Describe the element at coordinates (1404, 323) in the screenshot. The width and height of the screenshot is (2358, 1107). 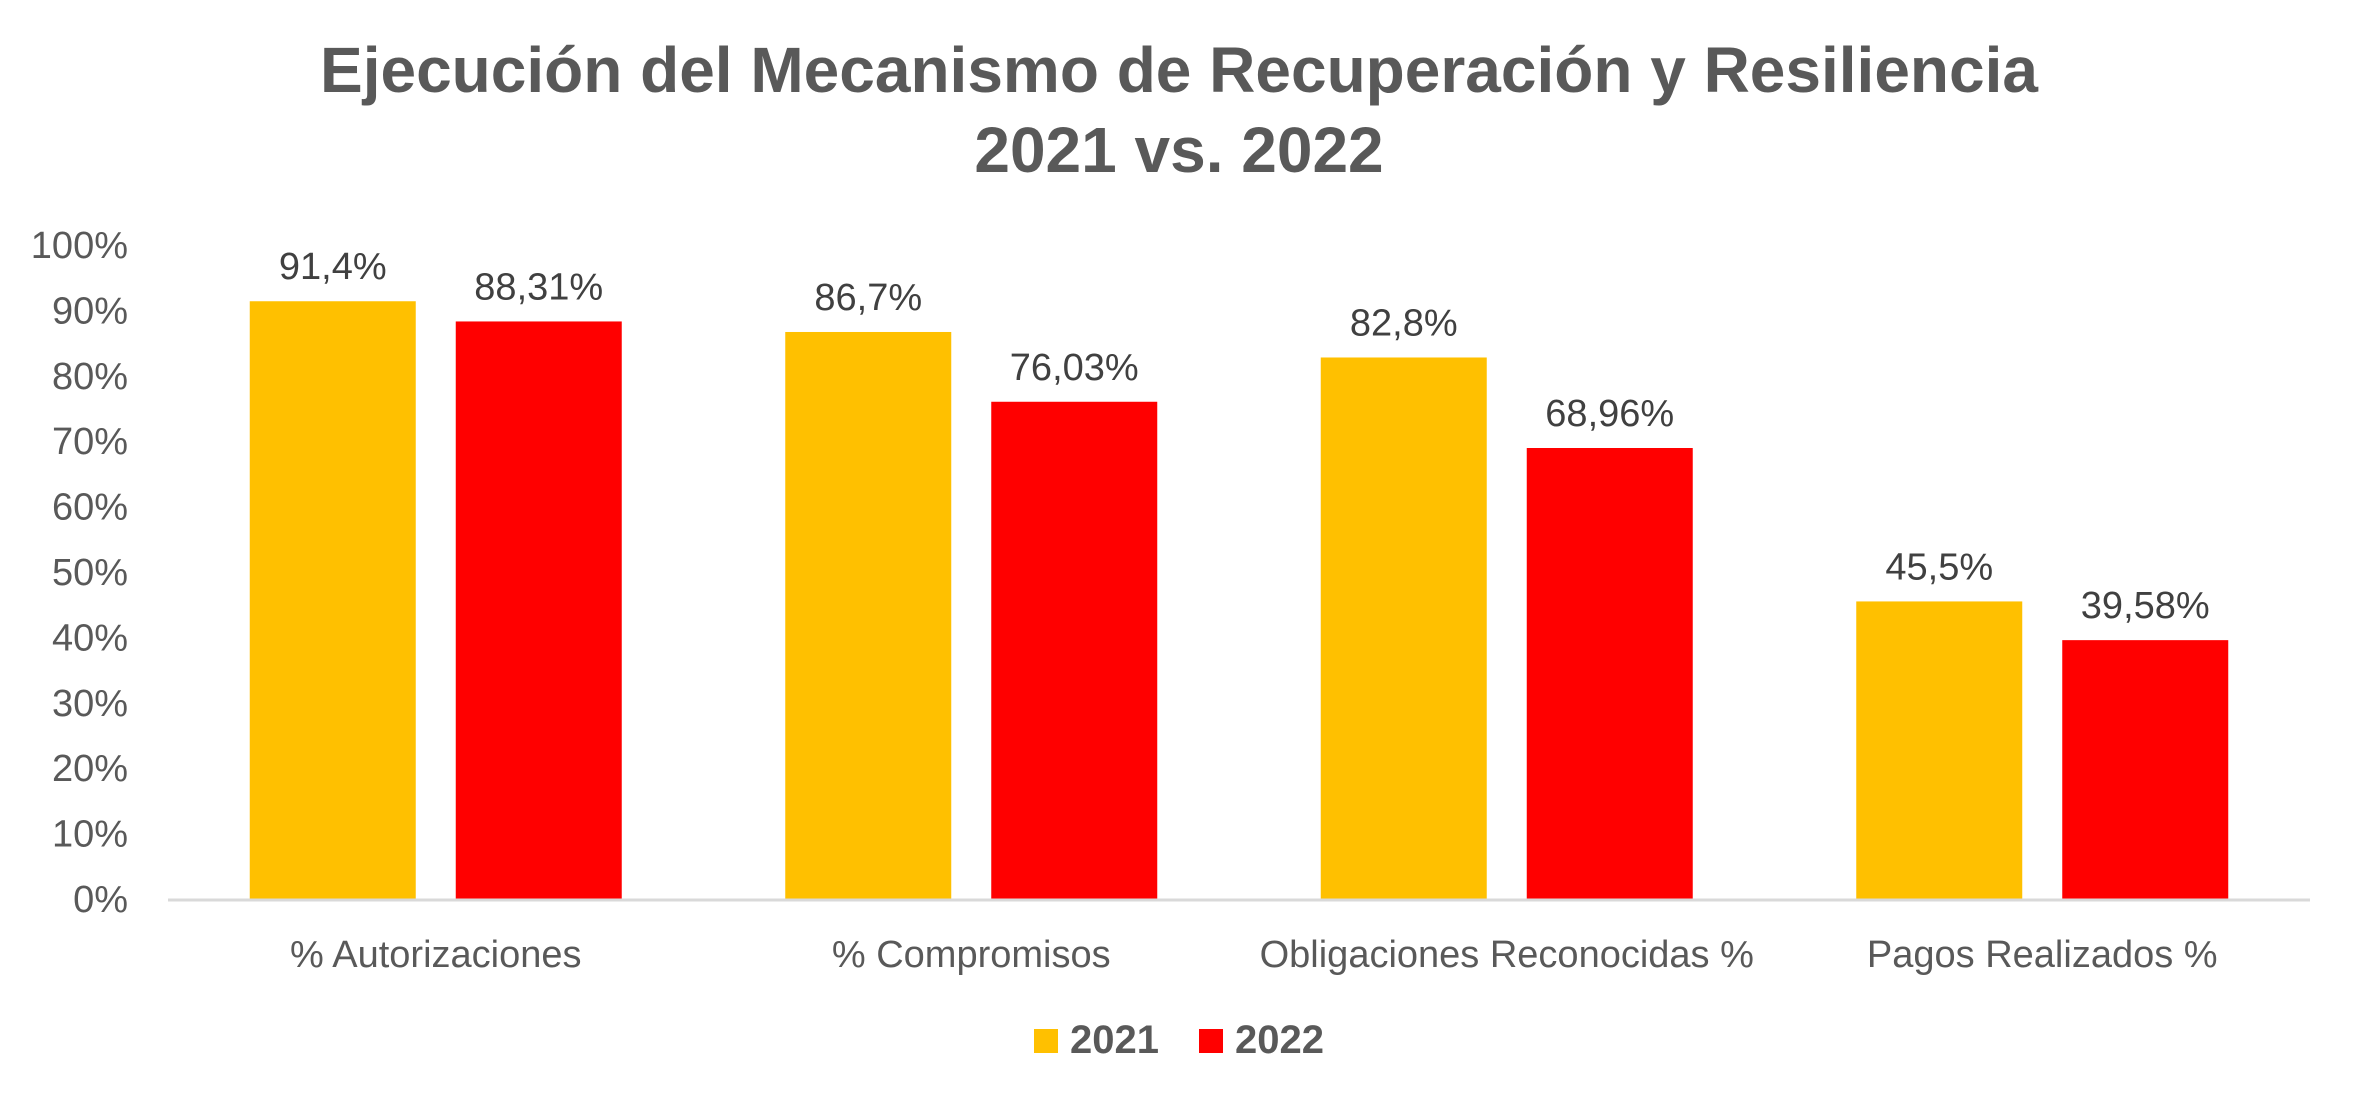
I see `data-label-2021-2: 82,8%` at that location.